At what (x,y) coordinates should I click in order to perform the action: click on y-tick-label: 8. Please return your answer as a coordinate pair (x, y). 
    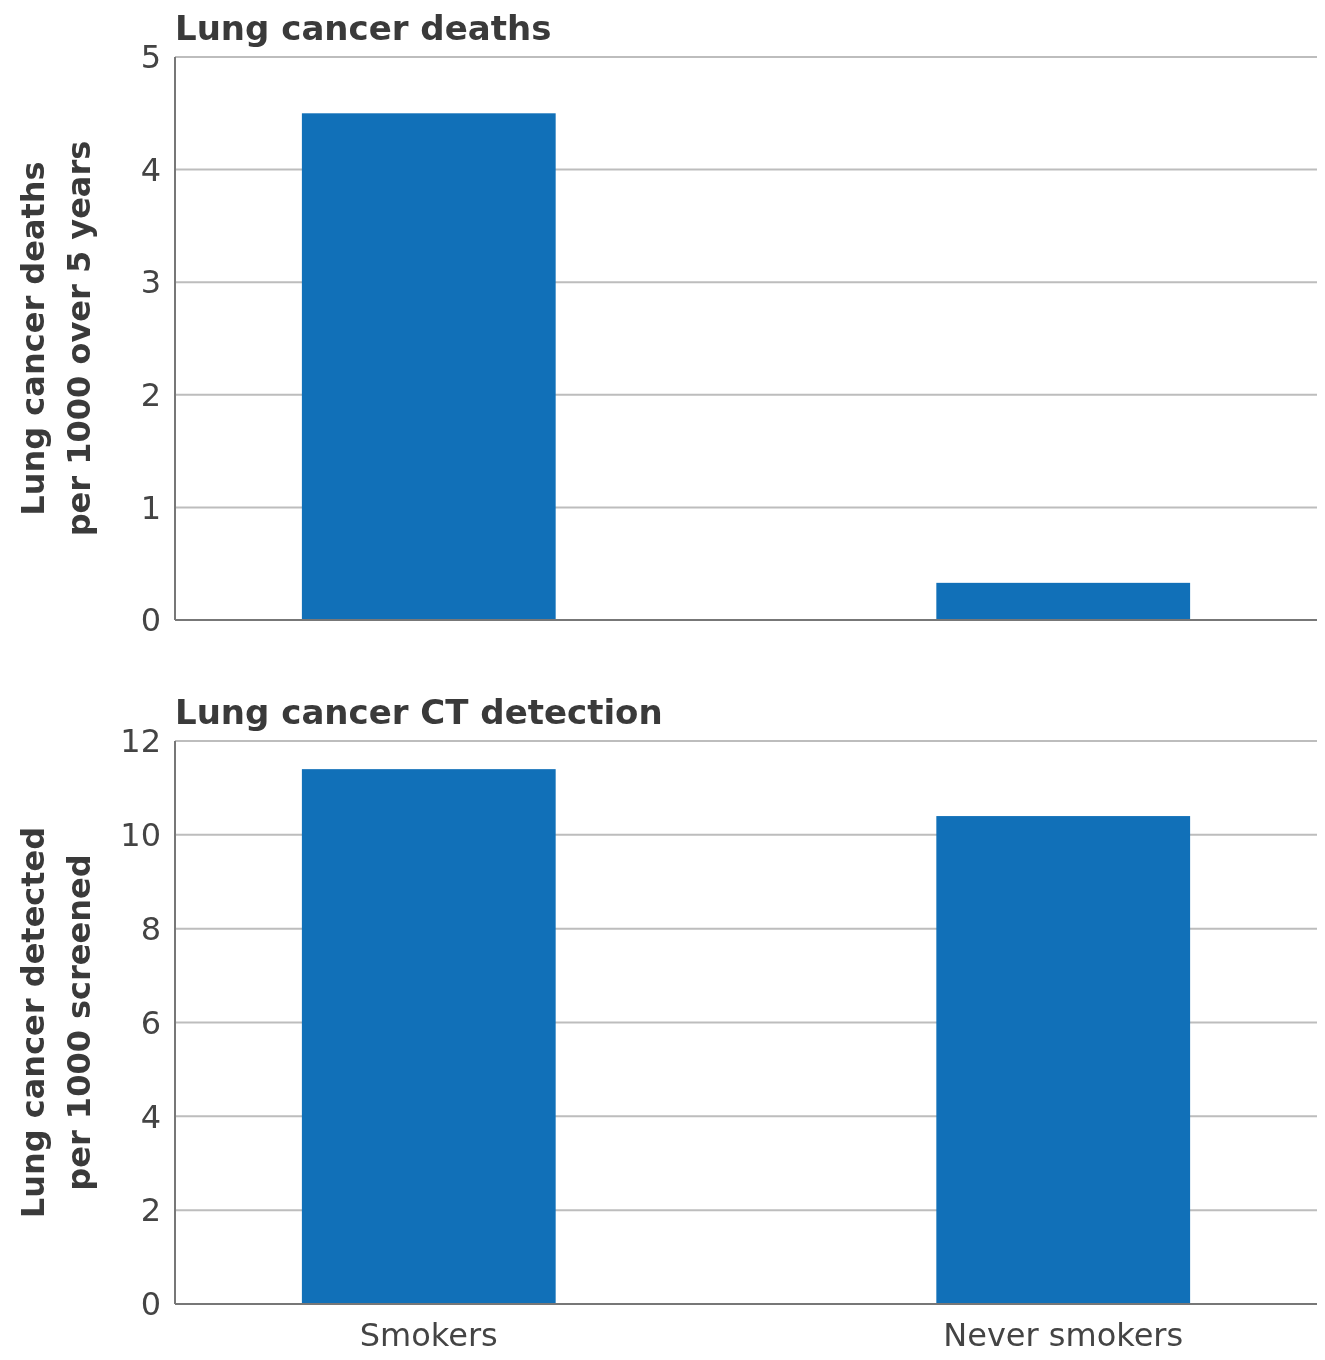
    Looking at the image, I should click on (150, 928).